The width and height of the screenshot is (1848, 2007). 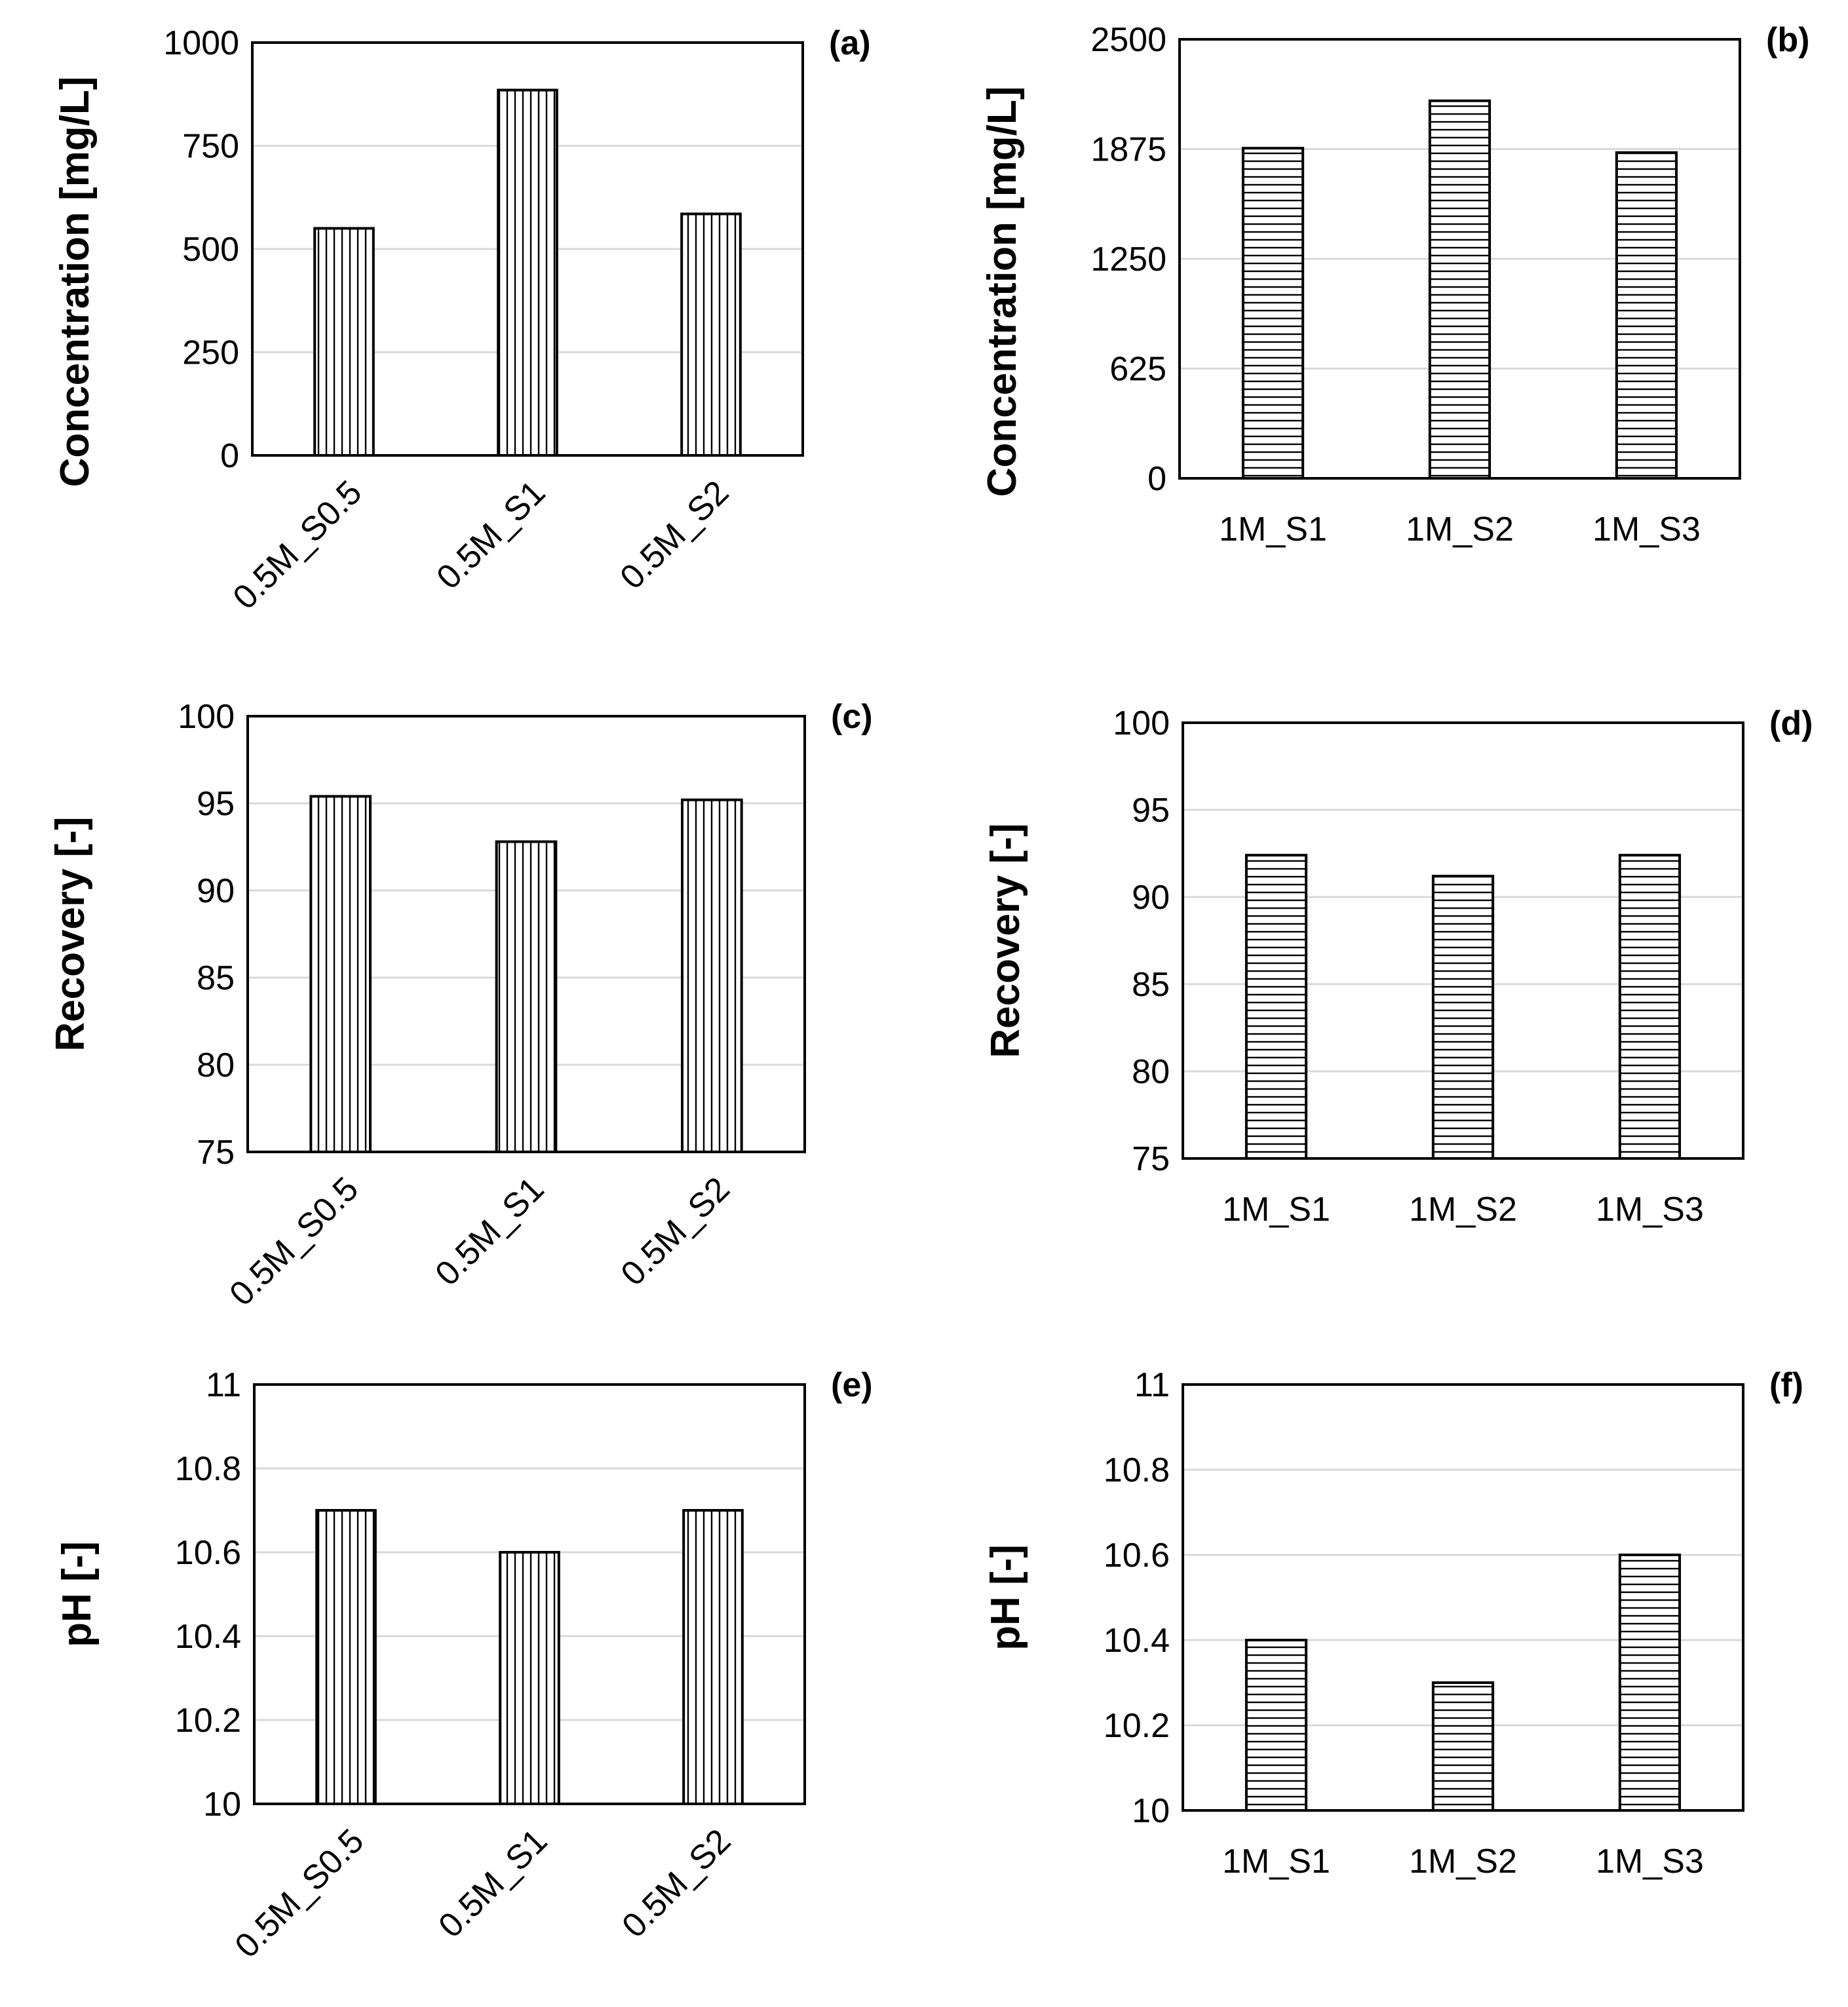 What do you see at coordinates (852, 1385) in the screenshot?
I see `panel-label: (e)` at bounding box center [852, 1385].